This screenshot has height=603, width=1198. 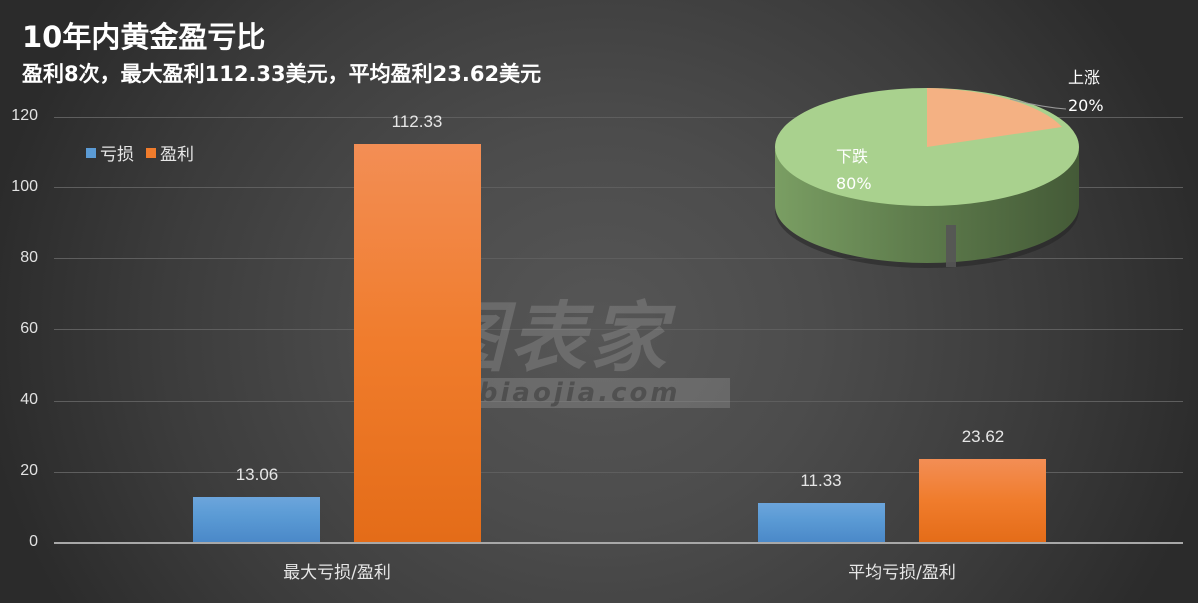 I want to click on pie-value-up: 20%, so click(x=1086, y=105).